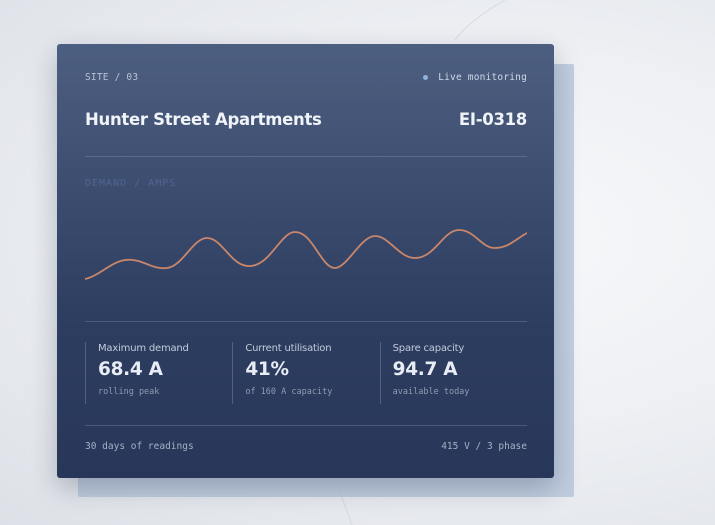 Image resolution: width=715 pixels, height=525 pixels. What do you see at coordinates (130, 369) in the screenshot?
I see `stat-value: 68.4 A` at bounding box center [130, 369].